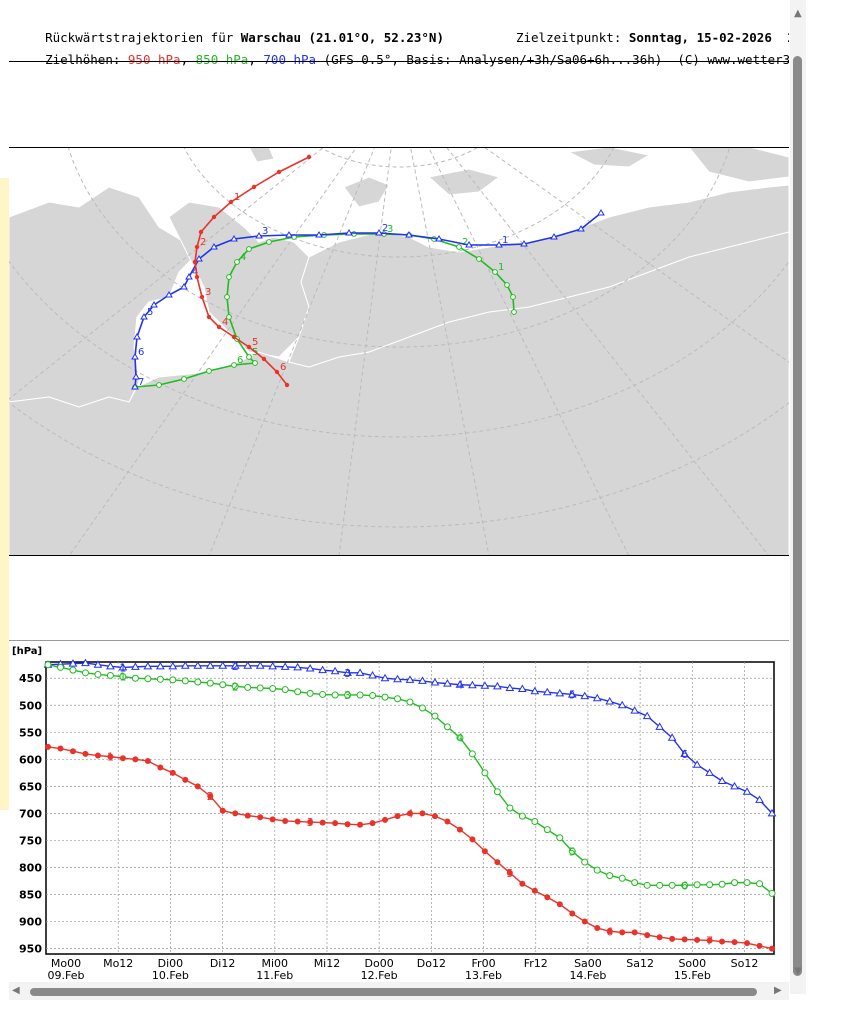 The width and height of the screenshot is (854, 1014). What do you see at coordinates (684, 885) in the screenshot?
I see `series-label-green: 6` at bounding box center [684, 885].